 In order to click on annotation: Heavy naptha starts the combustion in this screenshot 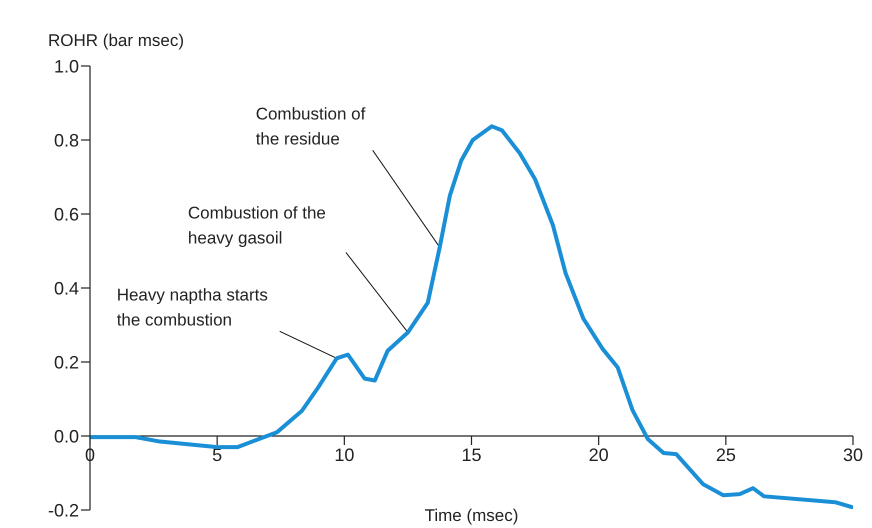, I will do `click(192, 307)`.